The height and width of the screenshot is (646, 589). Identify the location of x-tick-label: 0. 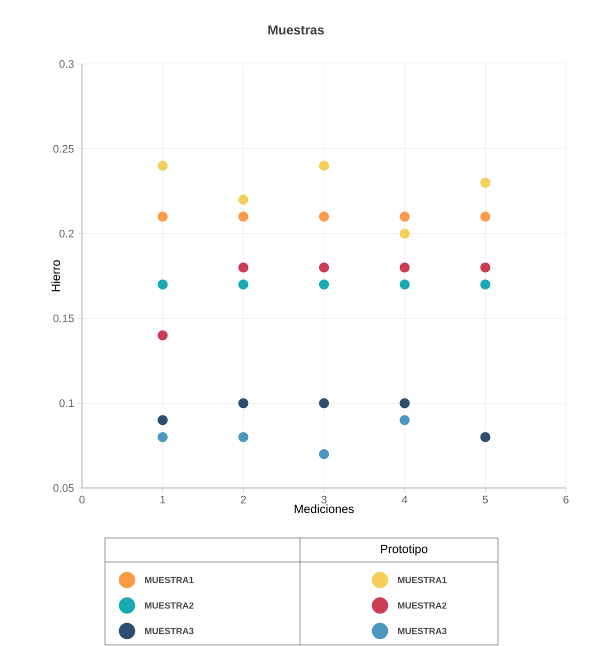
(82, 500).